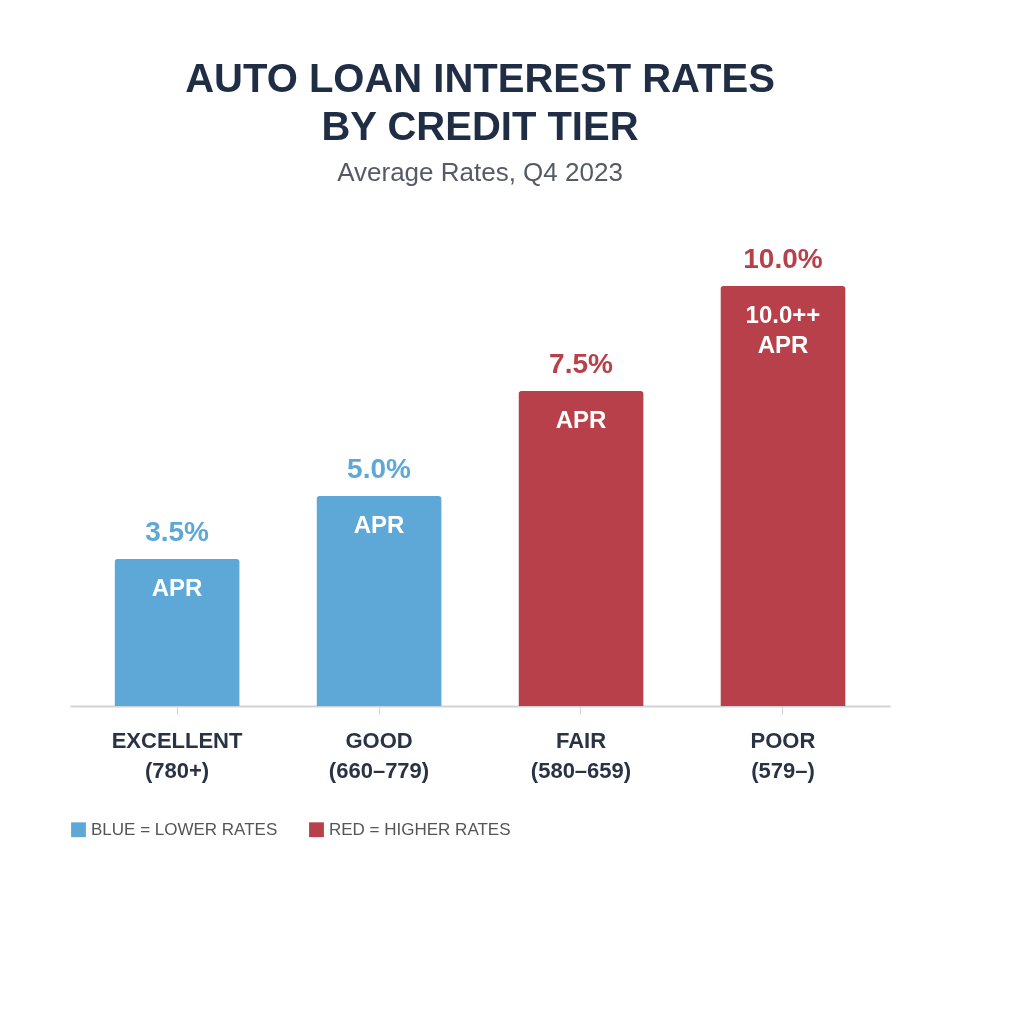  What do you see at coordinates (783, 258) in the screenshot?
I see `data-label: 10.0%` at bounding box center [783, 258].